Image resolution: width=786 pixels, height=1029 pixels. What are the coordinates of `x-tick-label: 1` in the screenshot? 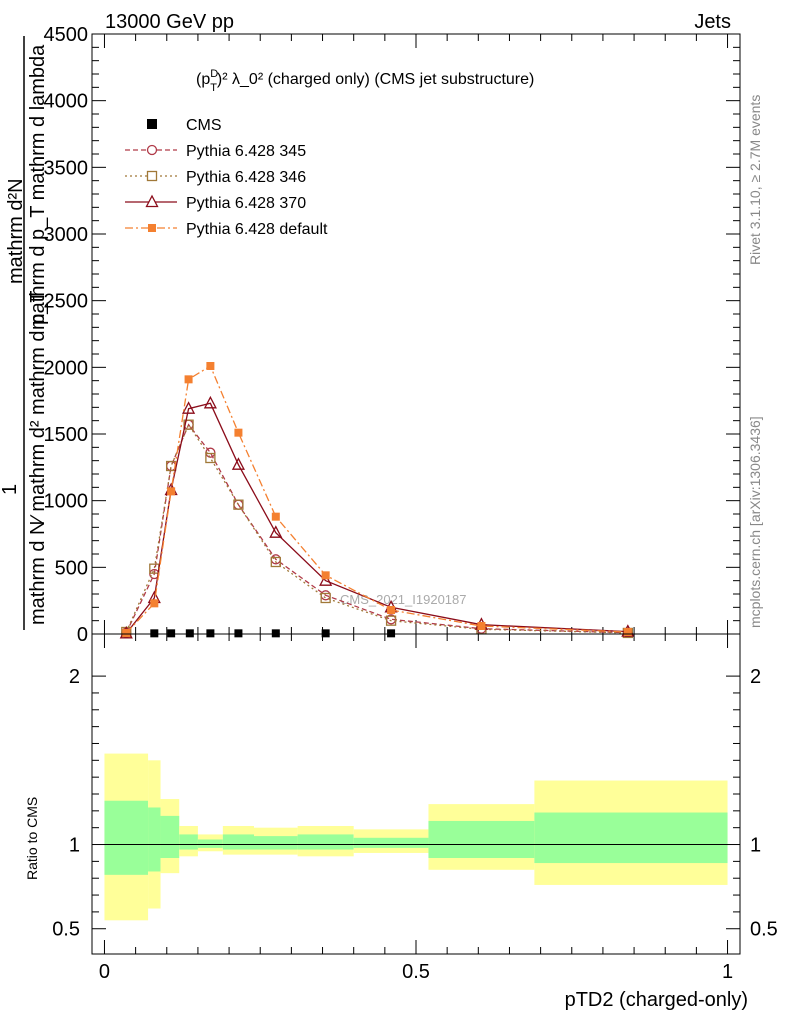 It's located at (727, 972).